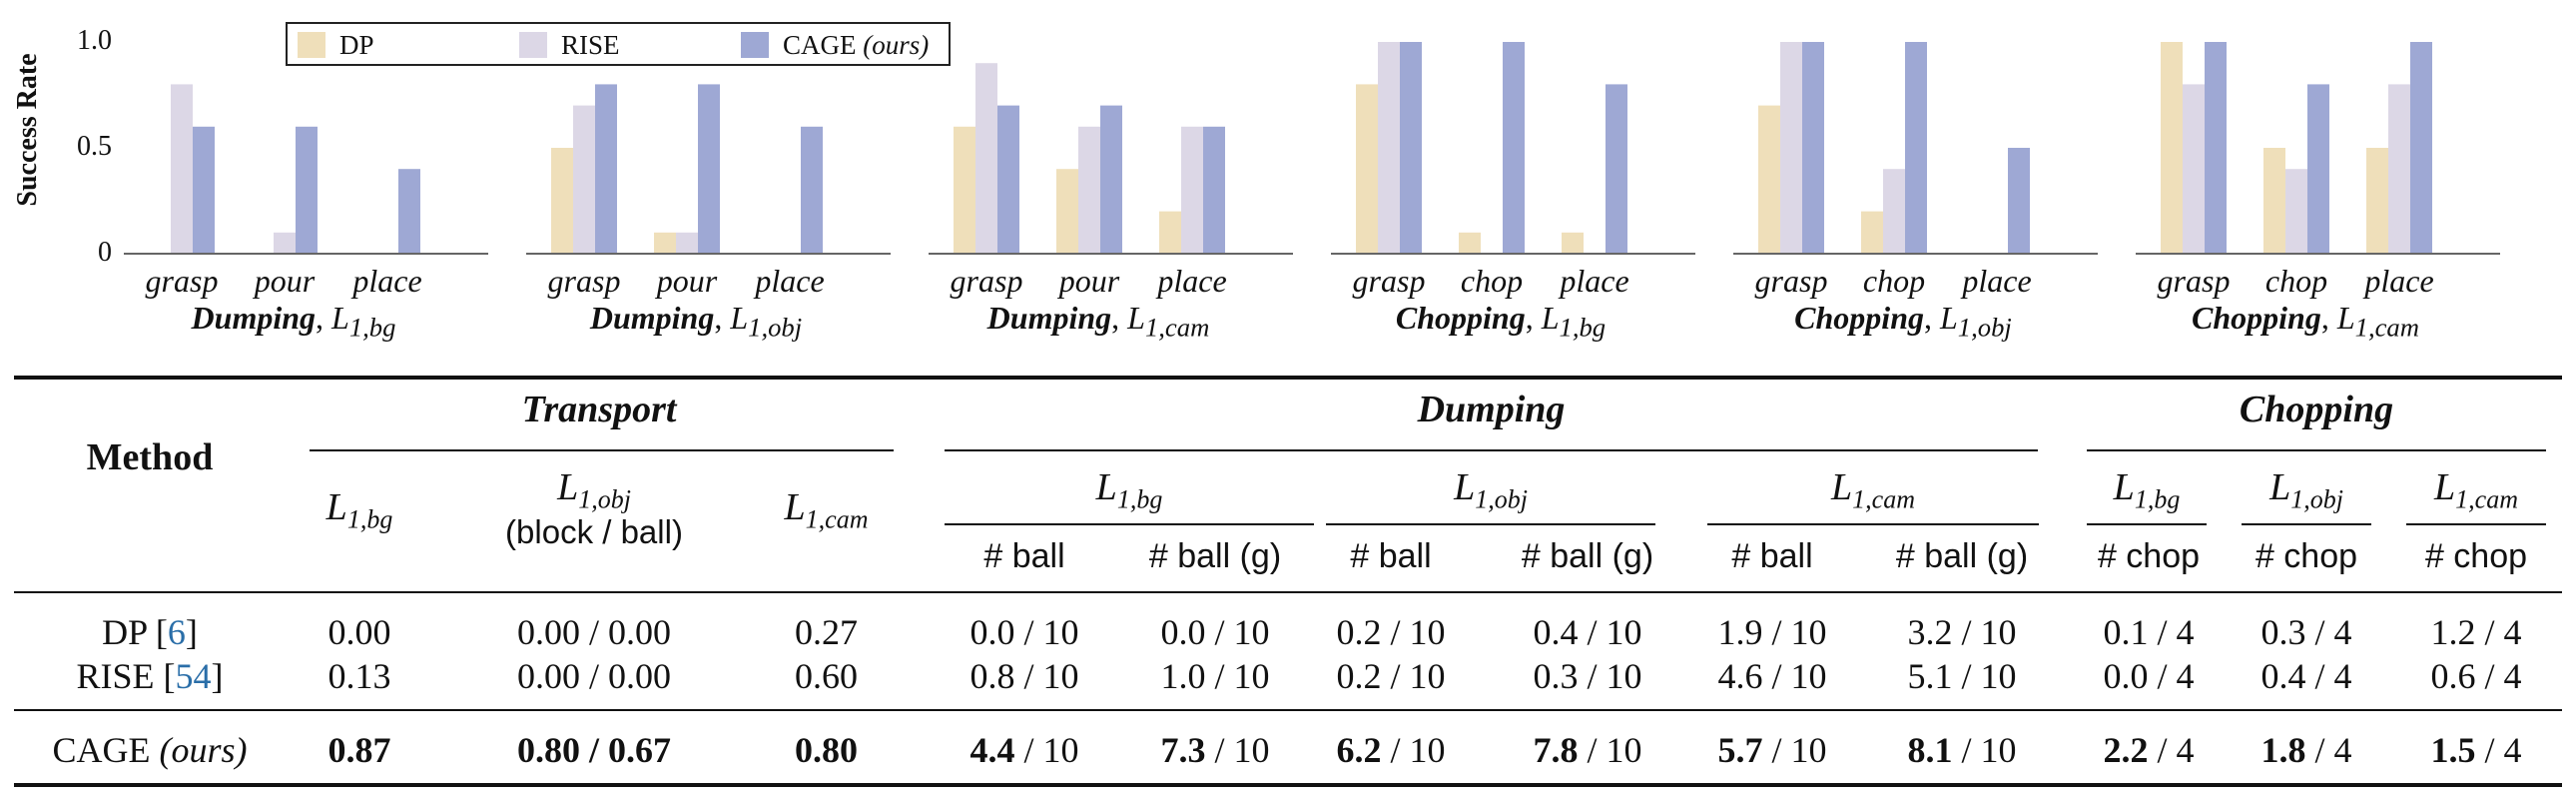 This screenshot has width=2576, height=801. I want to click on table-cell: 0.00 / 0.00, so click(594, 632).